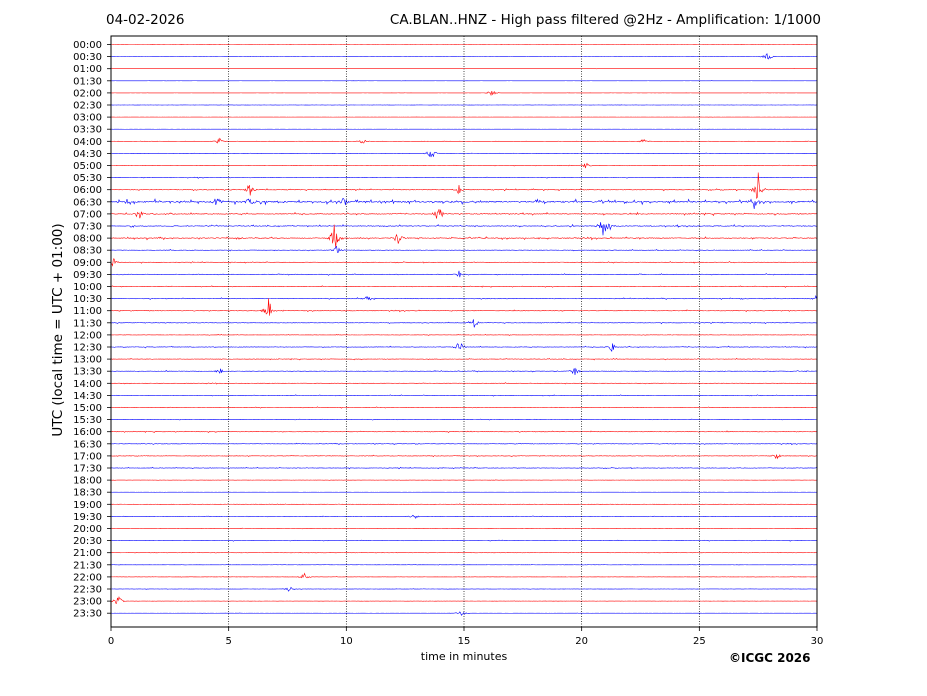 The width and height of the screenshot is (927, 696). I want to click on y-axis-label: UTC (local time = UTC + 01:00), so click(58, 330).